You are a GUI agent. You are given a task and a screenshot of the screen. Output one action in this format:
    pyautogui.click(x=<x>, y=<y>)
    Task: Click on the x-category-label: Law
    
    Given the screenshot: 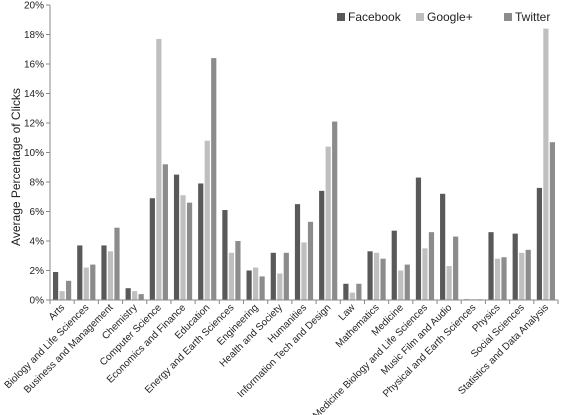 What is the action you would take?
    pyautogui.click(x=347, y=312)
    